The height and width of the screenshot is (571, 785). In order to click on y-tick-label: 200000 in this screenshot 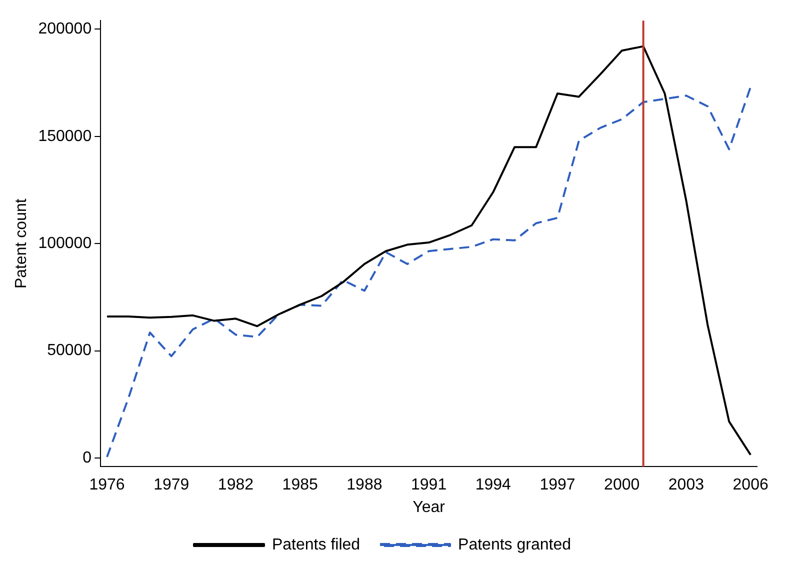, I will do `click(65, 29)`.